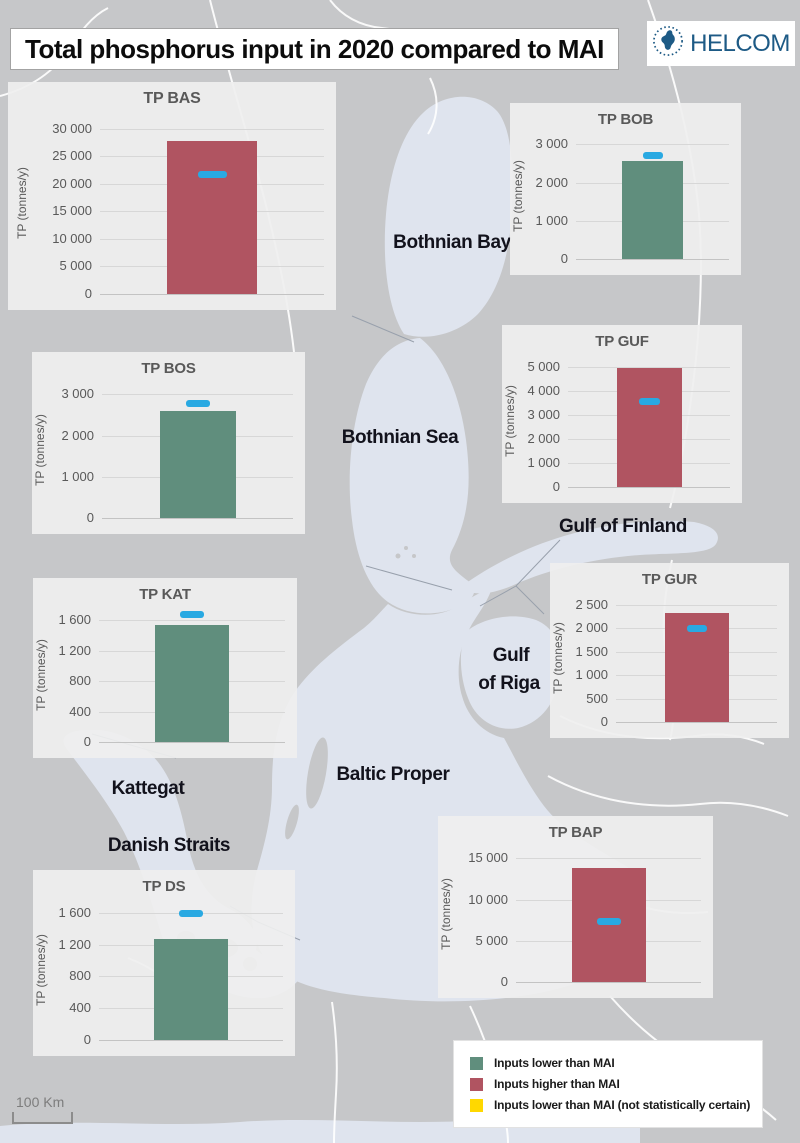 The width and height of the screenshot is (800, 1143). Describe the element at coordinates (80, 711) in the screenshot. I see `tick-label-tp-kat-400: 400` at that location.